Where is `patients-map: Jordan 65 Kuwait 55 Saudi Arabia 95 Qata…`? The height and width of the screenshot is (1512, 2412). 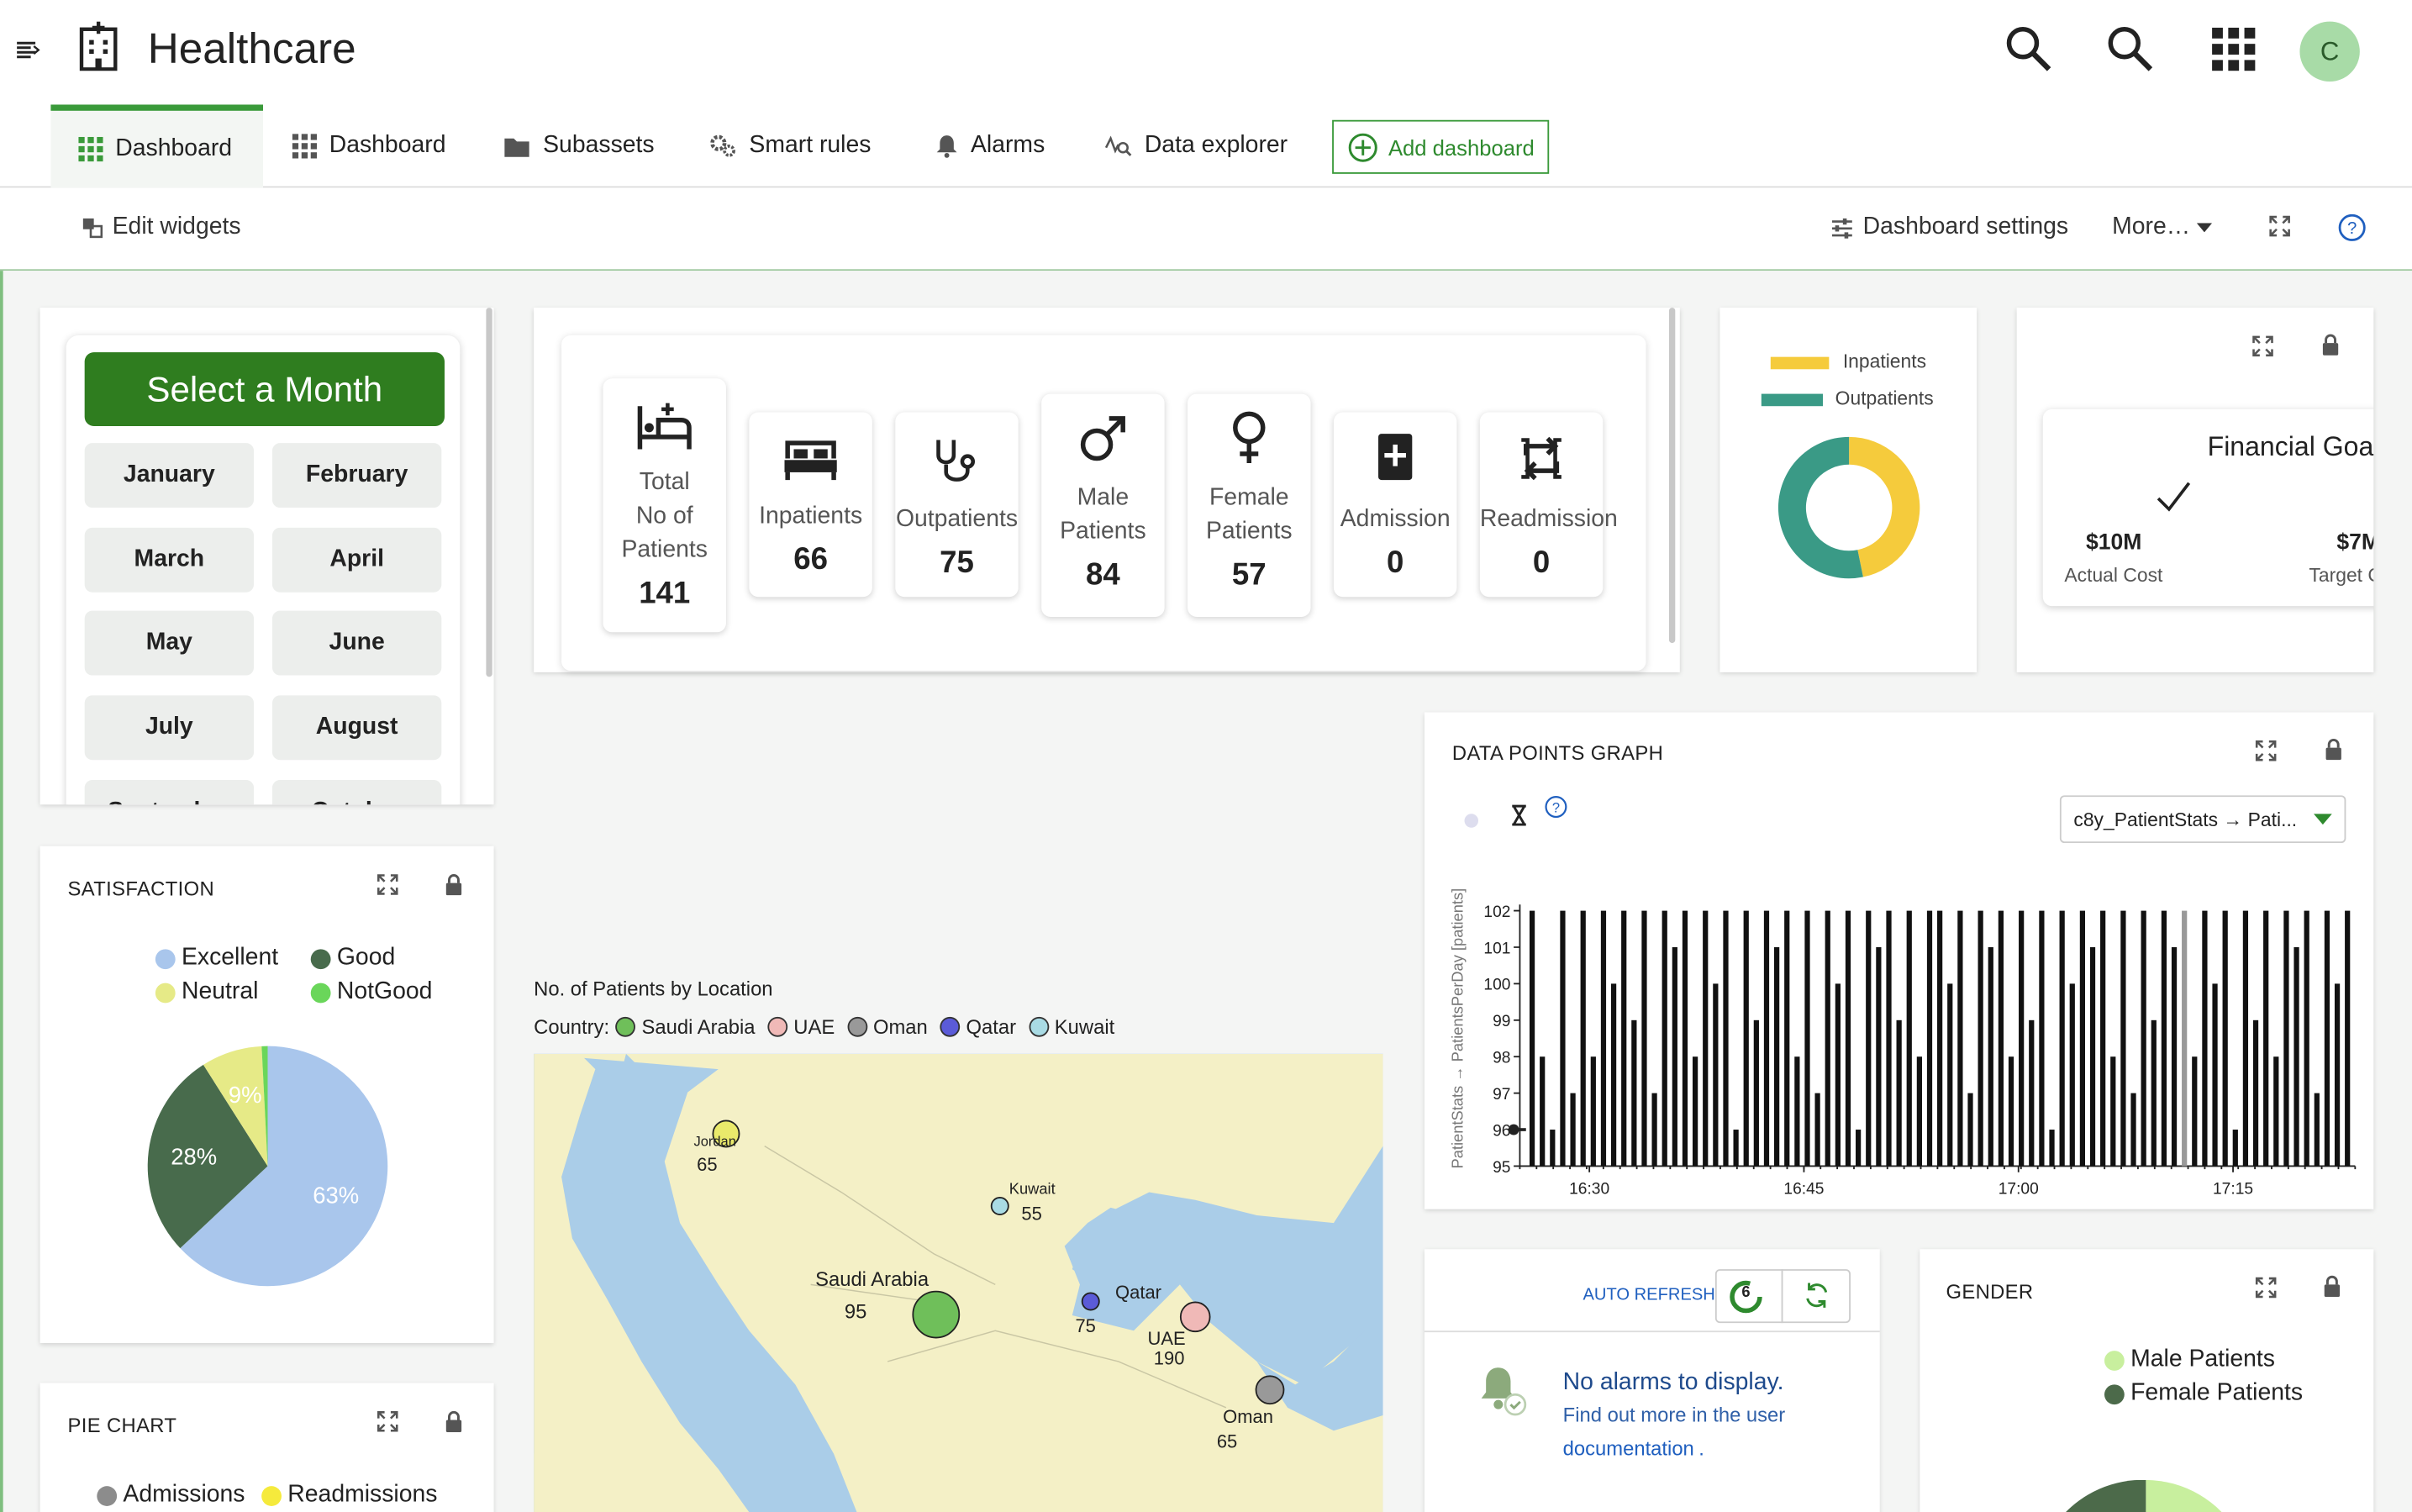 patients-map: Jordan 65 Kuwait 55 Saudi Arabia 95 Qata… is located at coordinates (958, 1282).